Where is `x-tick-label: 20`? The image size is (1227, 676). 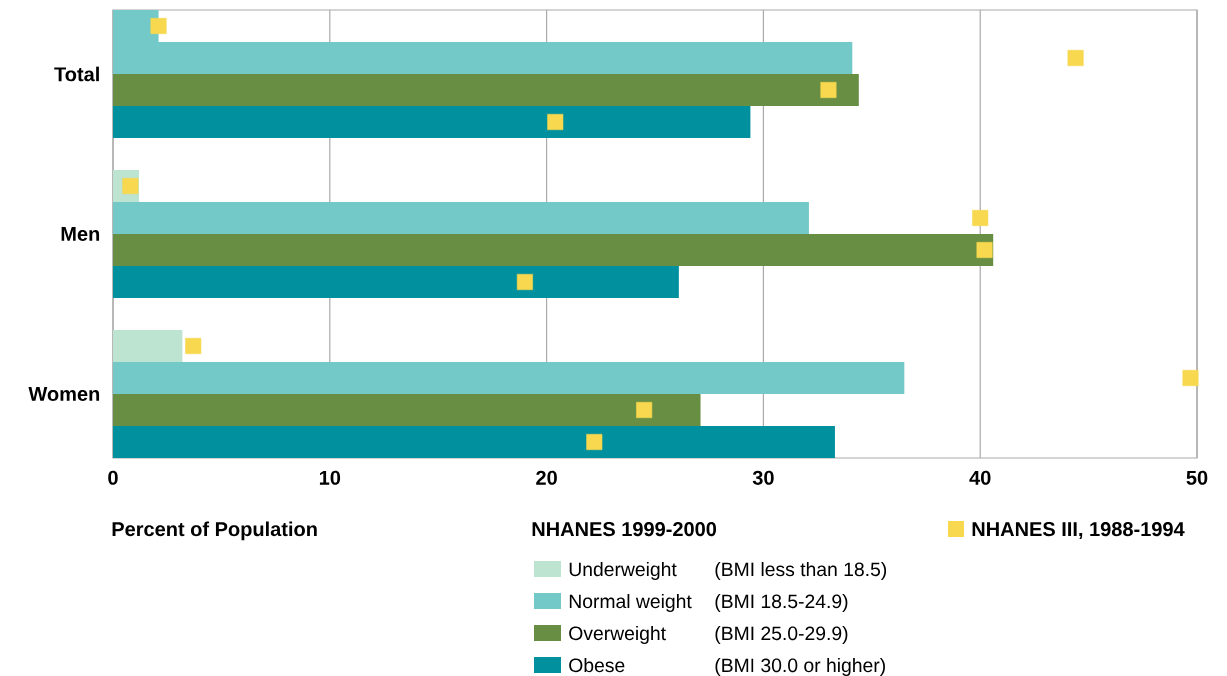
x-tick-label: 20 is located at coordinates (546, 477).